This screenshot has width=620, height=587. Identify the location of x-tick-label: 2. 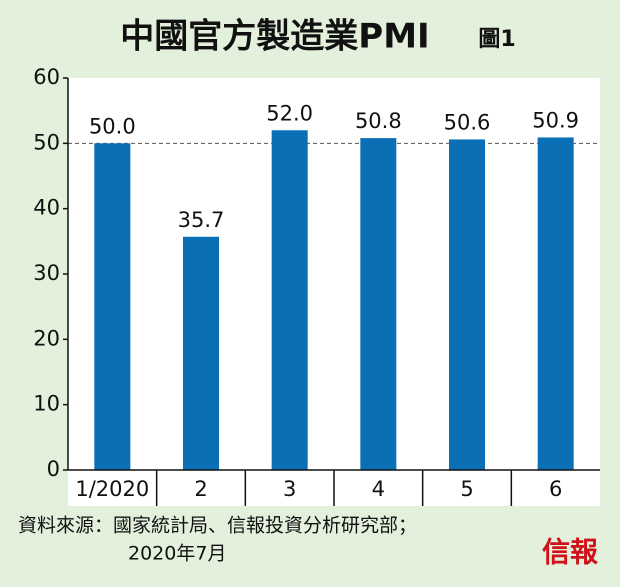
(200, 489).